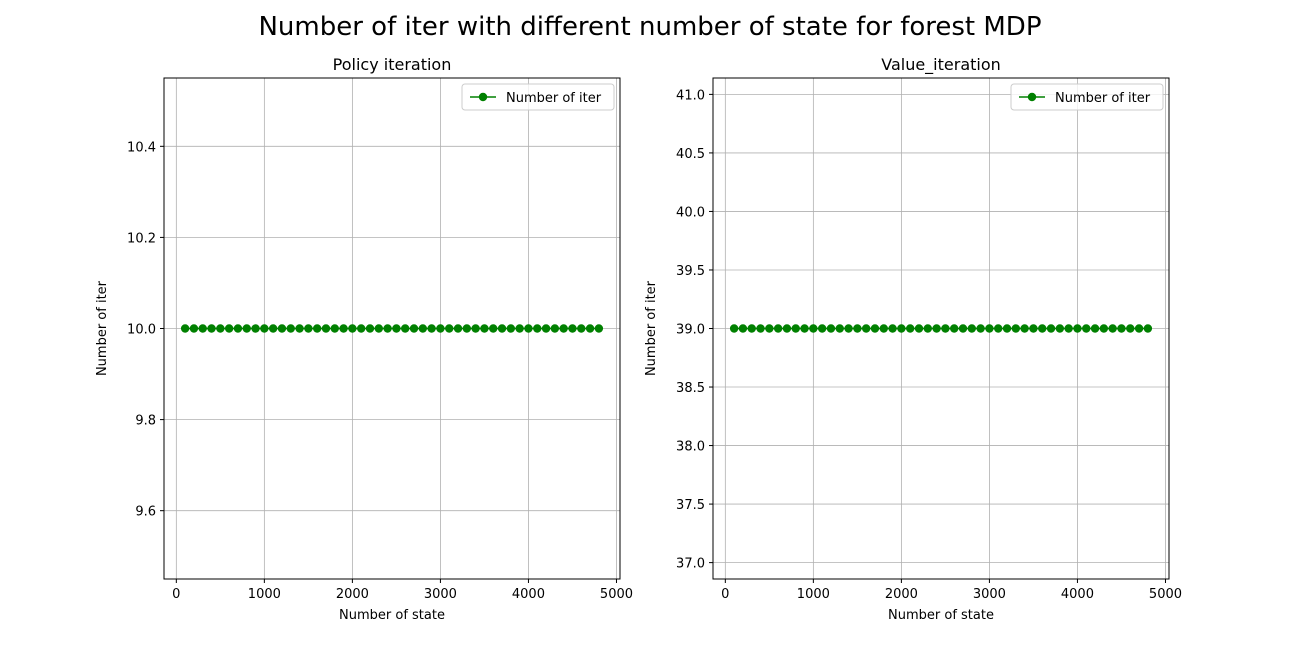 The image size is (1300, 650). Describe the element at coordinates (941, 615) in the screenshot. I see `x-axis-label: Number of state` at that location.